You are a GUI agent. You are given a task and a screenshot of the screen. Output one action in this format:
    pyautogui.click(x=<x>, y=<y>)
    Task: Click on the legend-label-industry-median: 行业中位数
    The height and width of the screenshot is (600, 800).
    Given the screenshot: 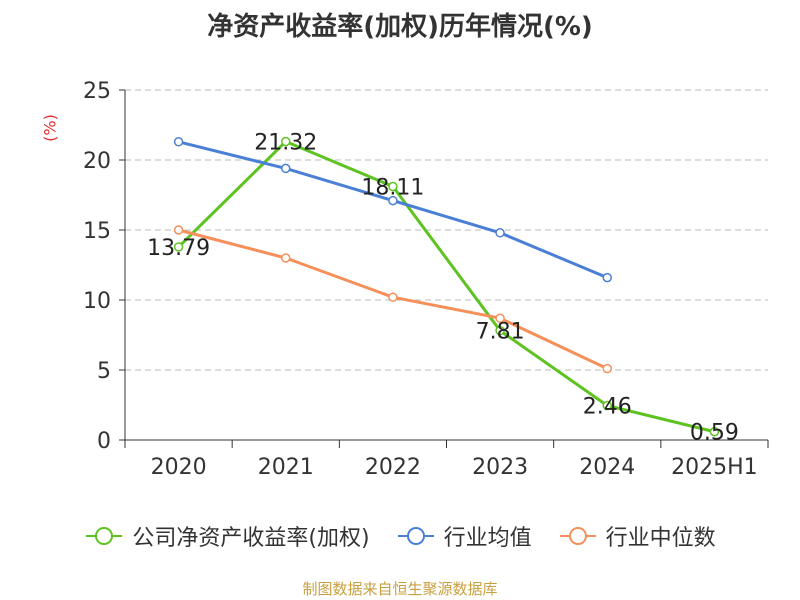 What is the action you would take?
    pyautogui.click(x=660, y=538)
    